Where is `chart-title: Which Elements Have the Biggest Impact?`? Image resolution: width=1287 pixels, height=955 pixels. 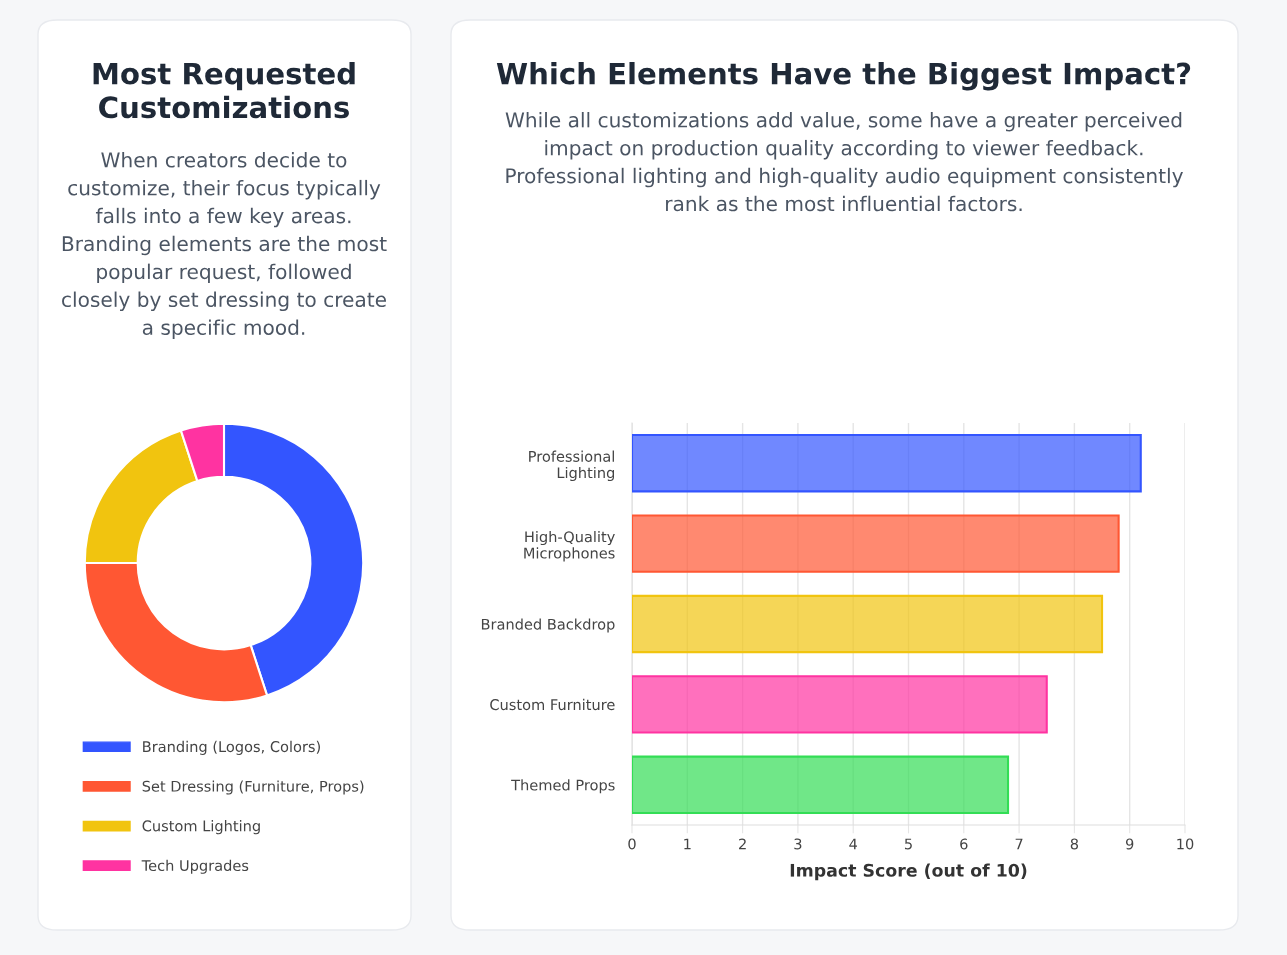
chart-title: Which Elements Have the Biggest Impact? is located at coordinates (843, 76).